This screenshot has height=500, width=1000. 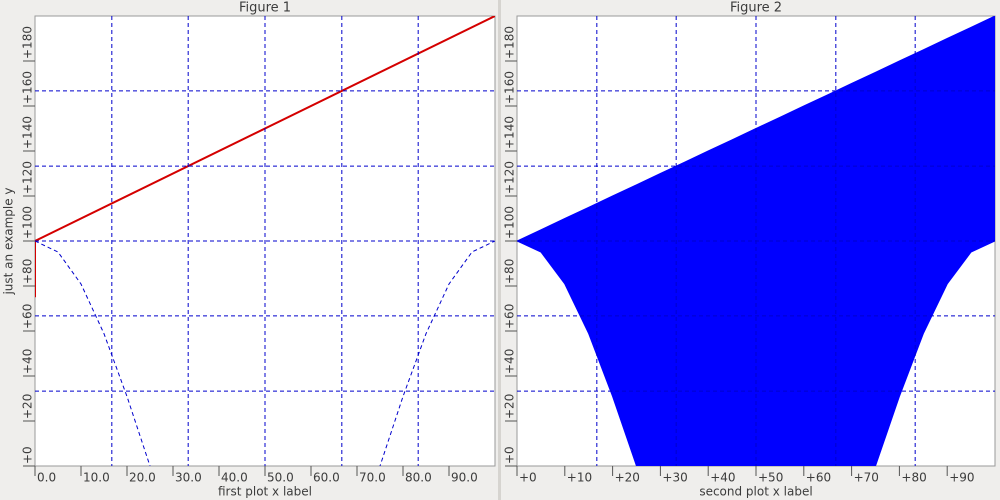 What do you see at coordinates (265, 8) in the screenshot?
I see `figure-title: Figure 1` at bounding box center [265, 8].